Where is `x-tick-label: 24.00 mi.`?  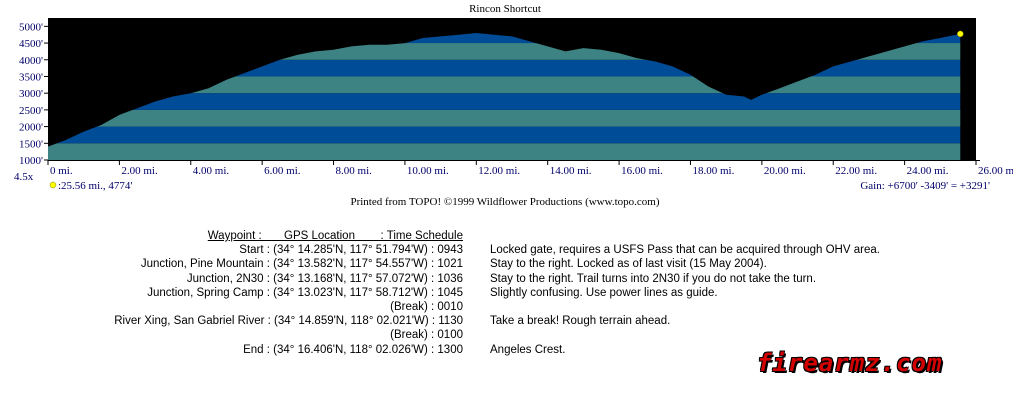
x-tick-label: 24.00 mi. is located at coordinates (928, 171).